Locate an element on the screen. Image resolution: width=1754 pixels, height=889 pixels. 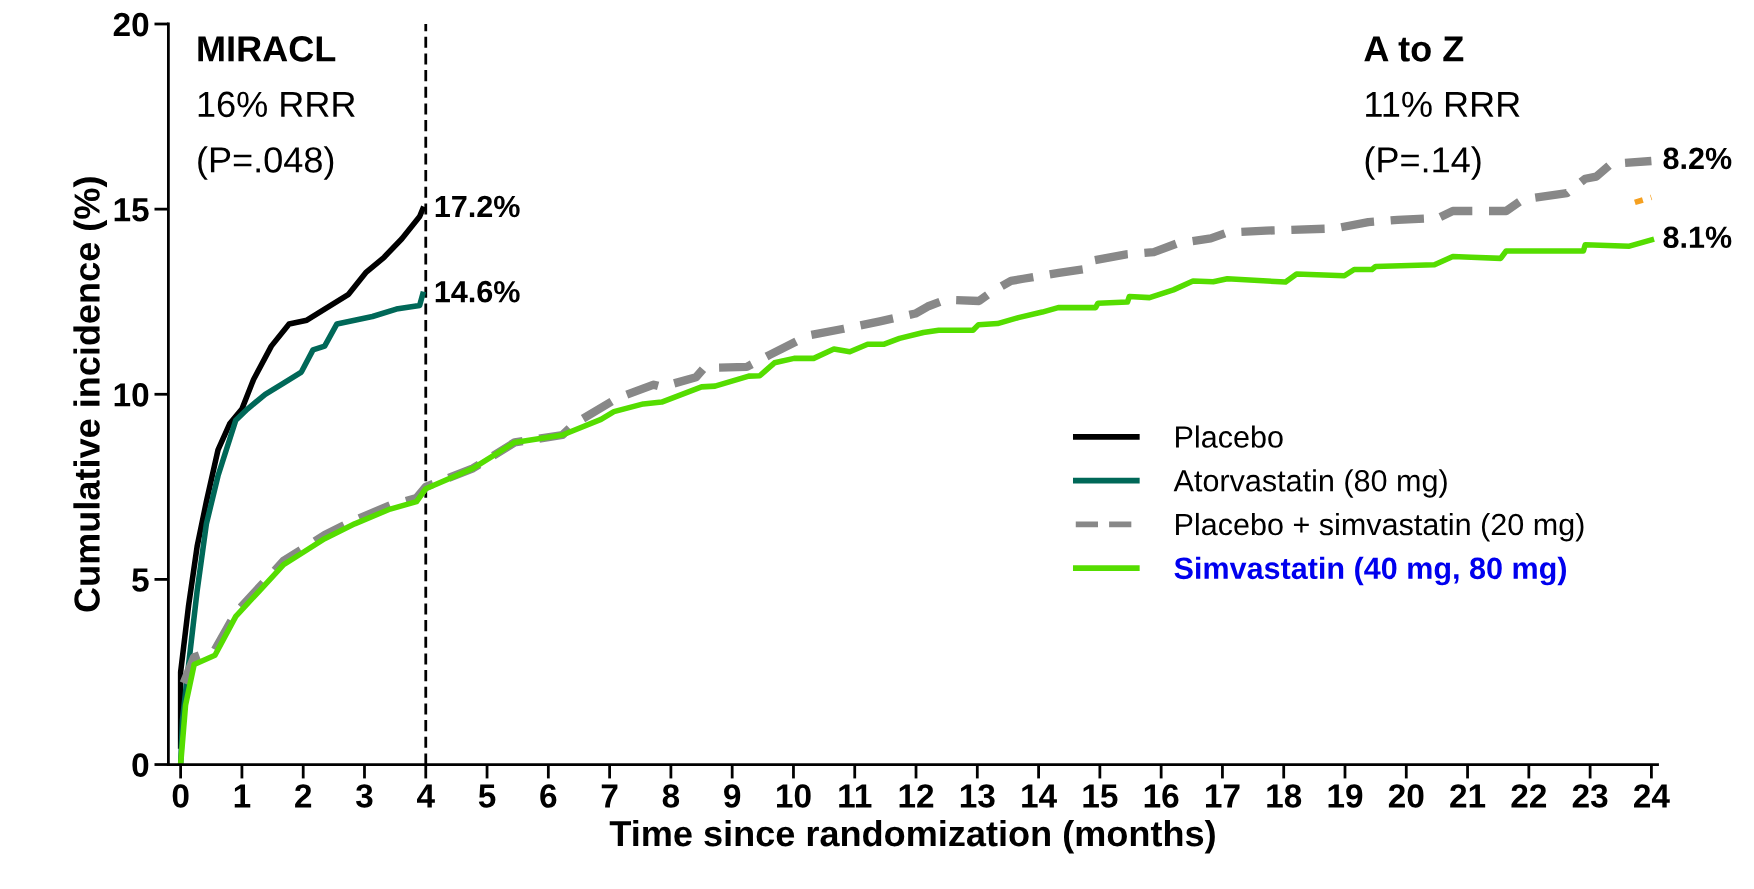
x-tick-label: 0 is located at coordinates (180, 796).